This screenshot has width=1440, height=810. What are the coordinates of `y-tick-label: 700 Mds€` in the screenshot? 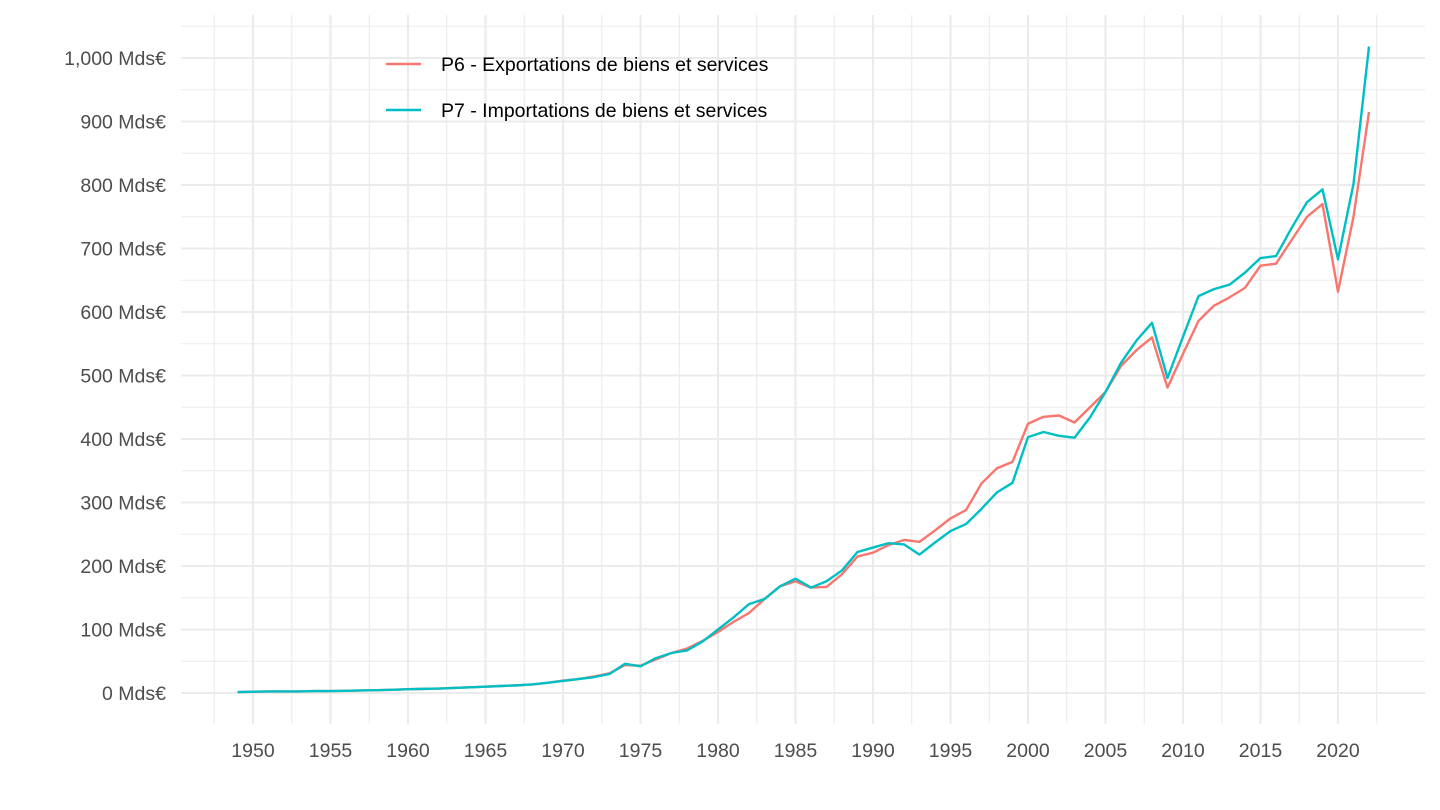 It's located at (123, 250).